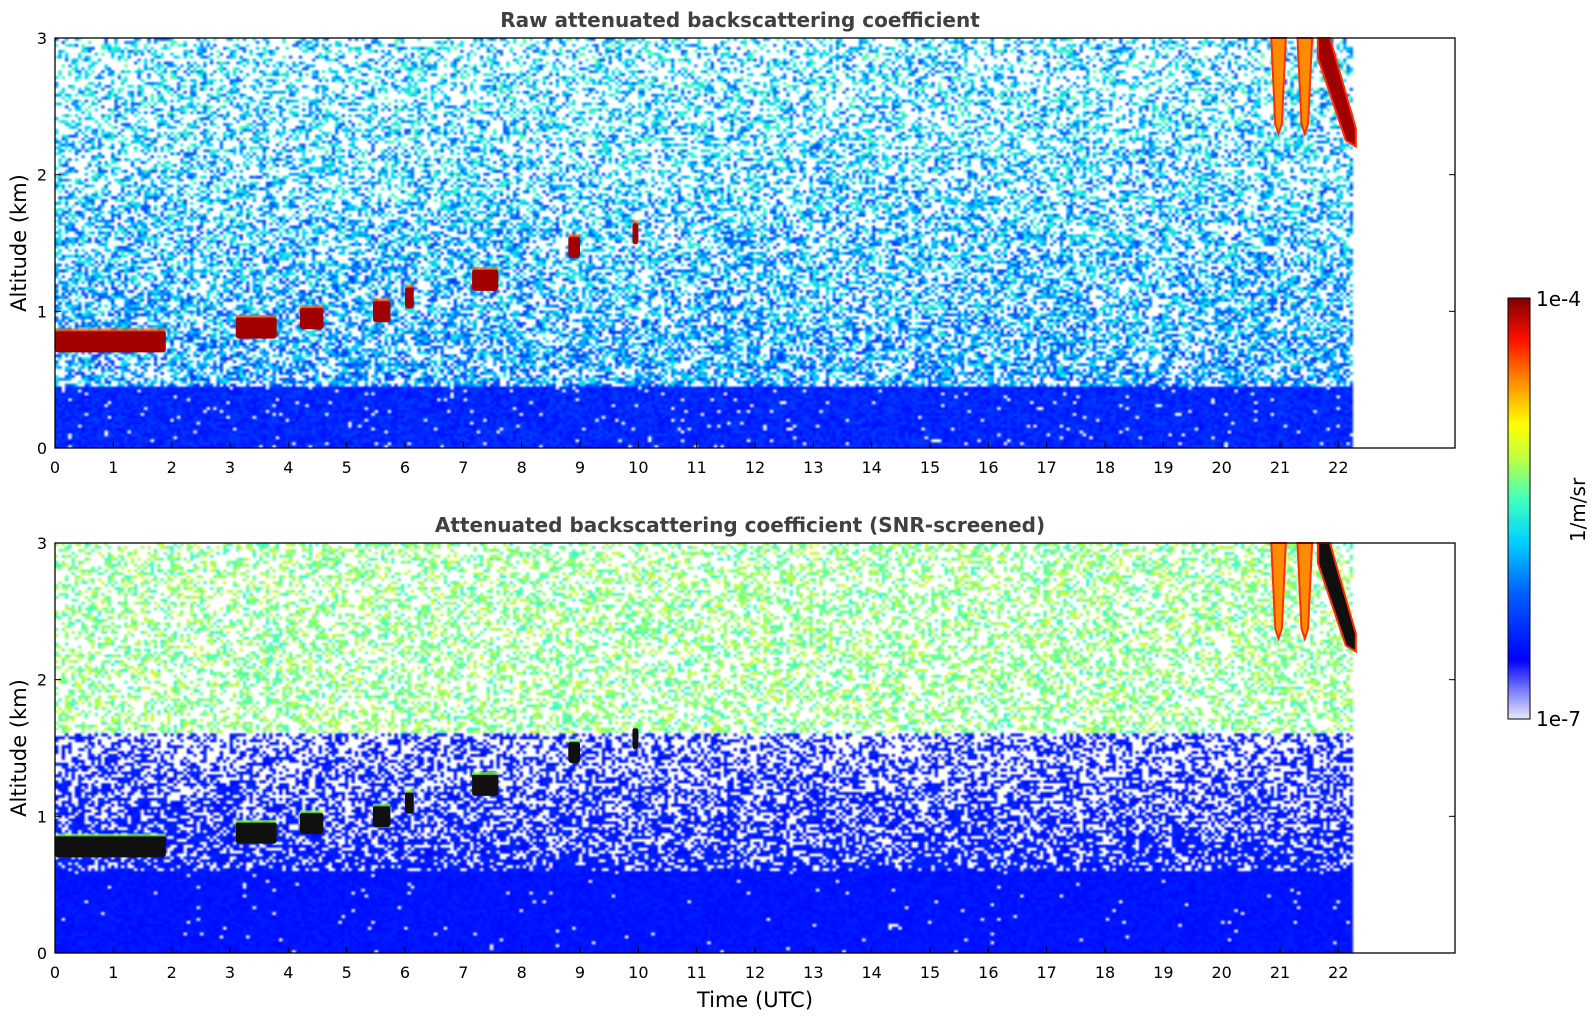 The width and height of the screenshot is (1595, 1020). I want to click on xtick-label: 18, so click(1105, 467).